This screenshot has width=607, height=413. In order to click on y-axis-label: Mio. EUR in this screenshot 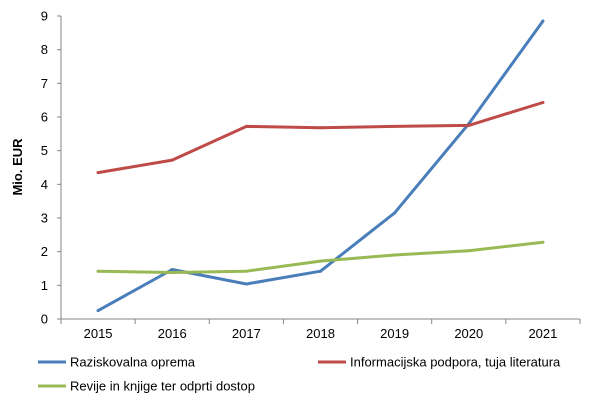, I will do `click(17, 167)`.